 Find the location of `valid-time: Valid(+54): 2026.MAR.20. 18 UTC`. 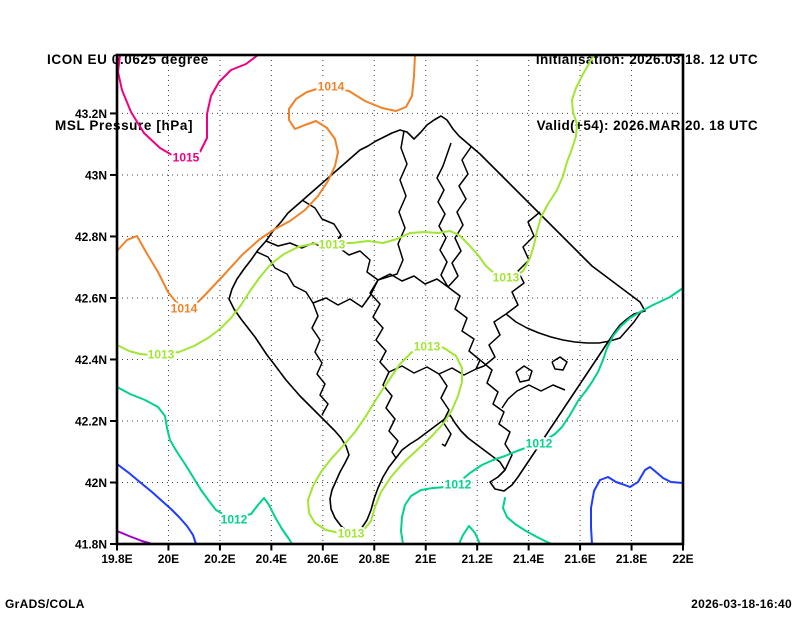

valid-time: Valid(+54): 2026.MAR.20. 18 UTC is located at coordinates (647, 125).